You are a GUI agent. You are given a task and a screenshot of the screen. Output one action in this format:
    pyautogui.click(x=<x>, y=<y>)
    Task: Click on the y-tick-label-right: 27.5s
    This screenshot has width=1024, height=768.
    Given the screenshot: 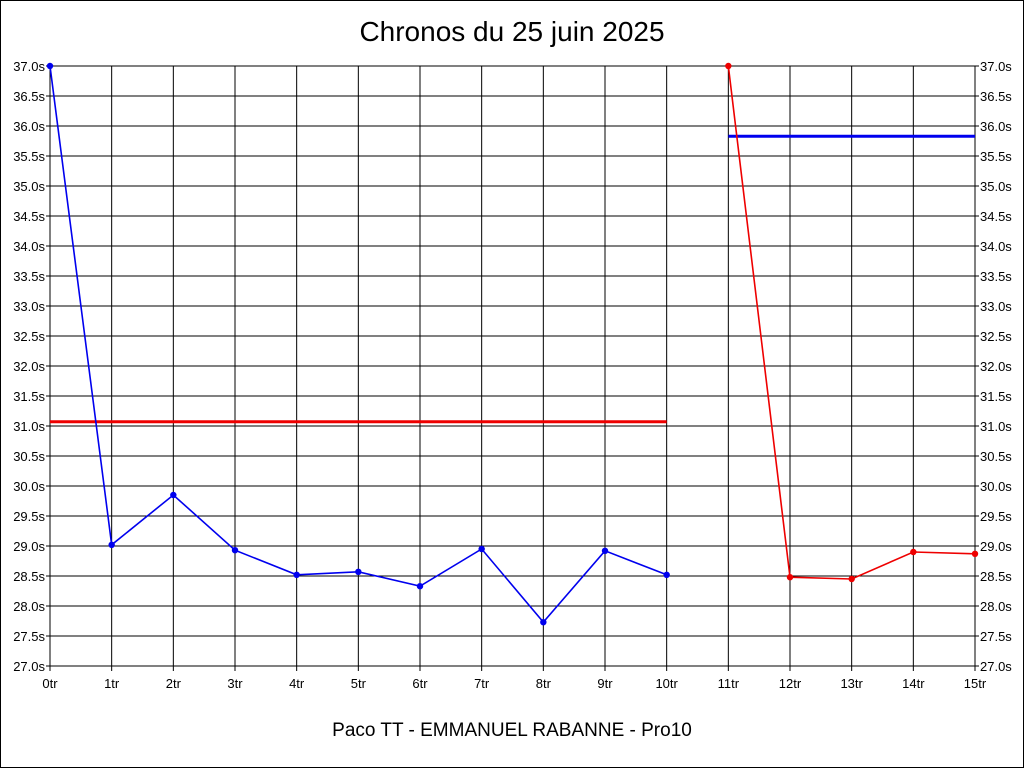 What is the action you would take?
    pyautogui.click(x=996, y=636)
    